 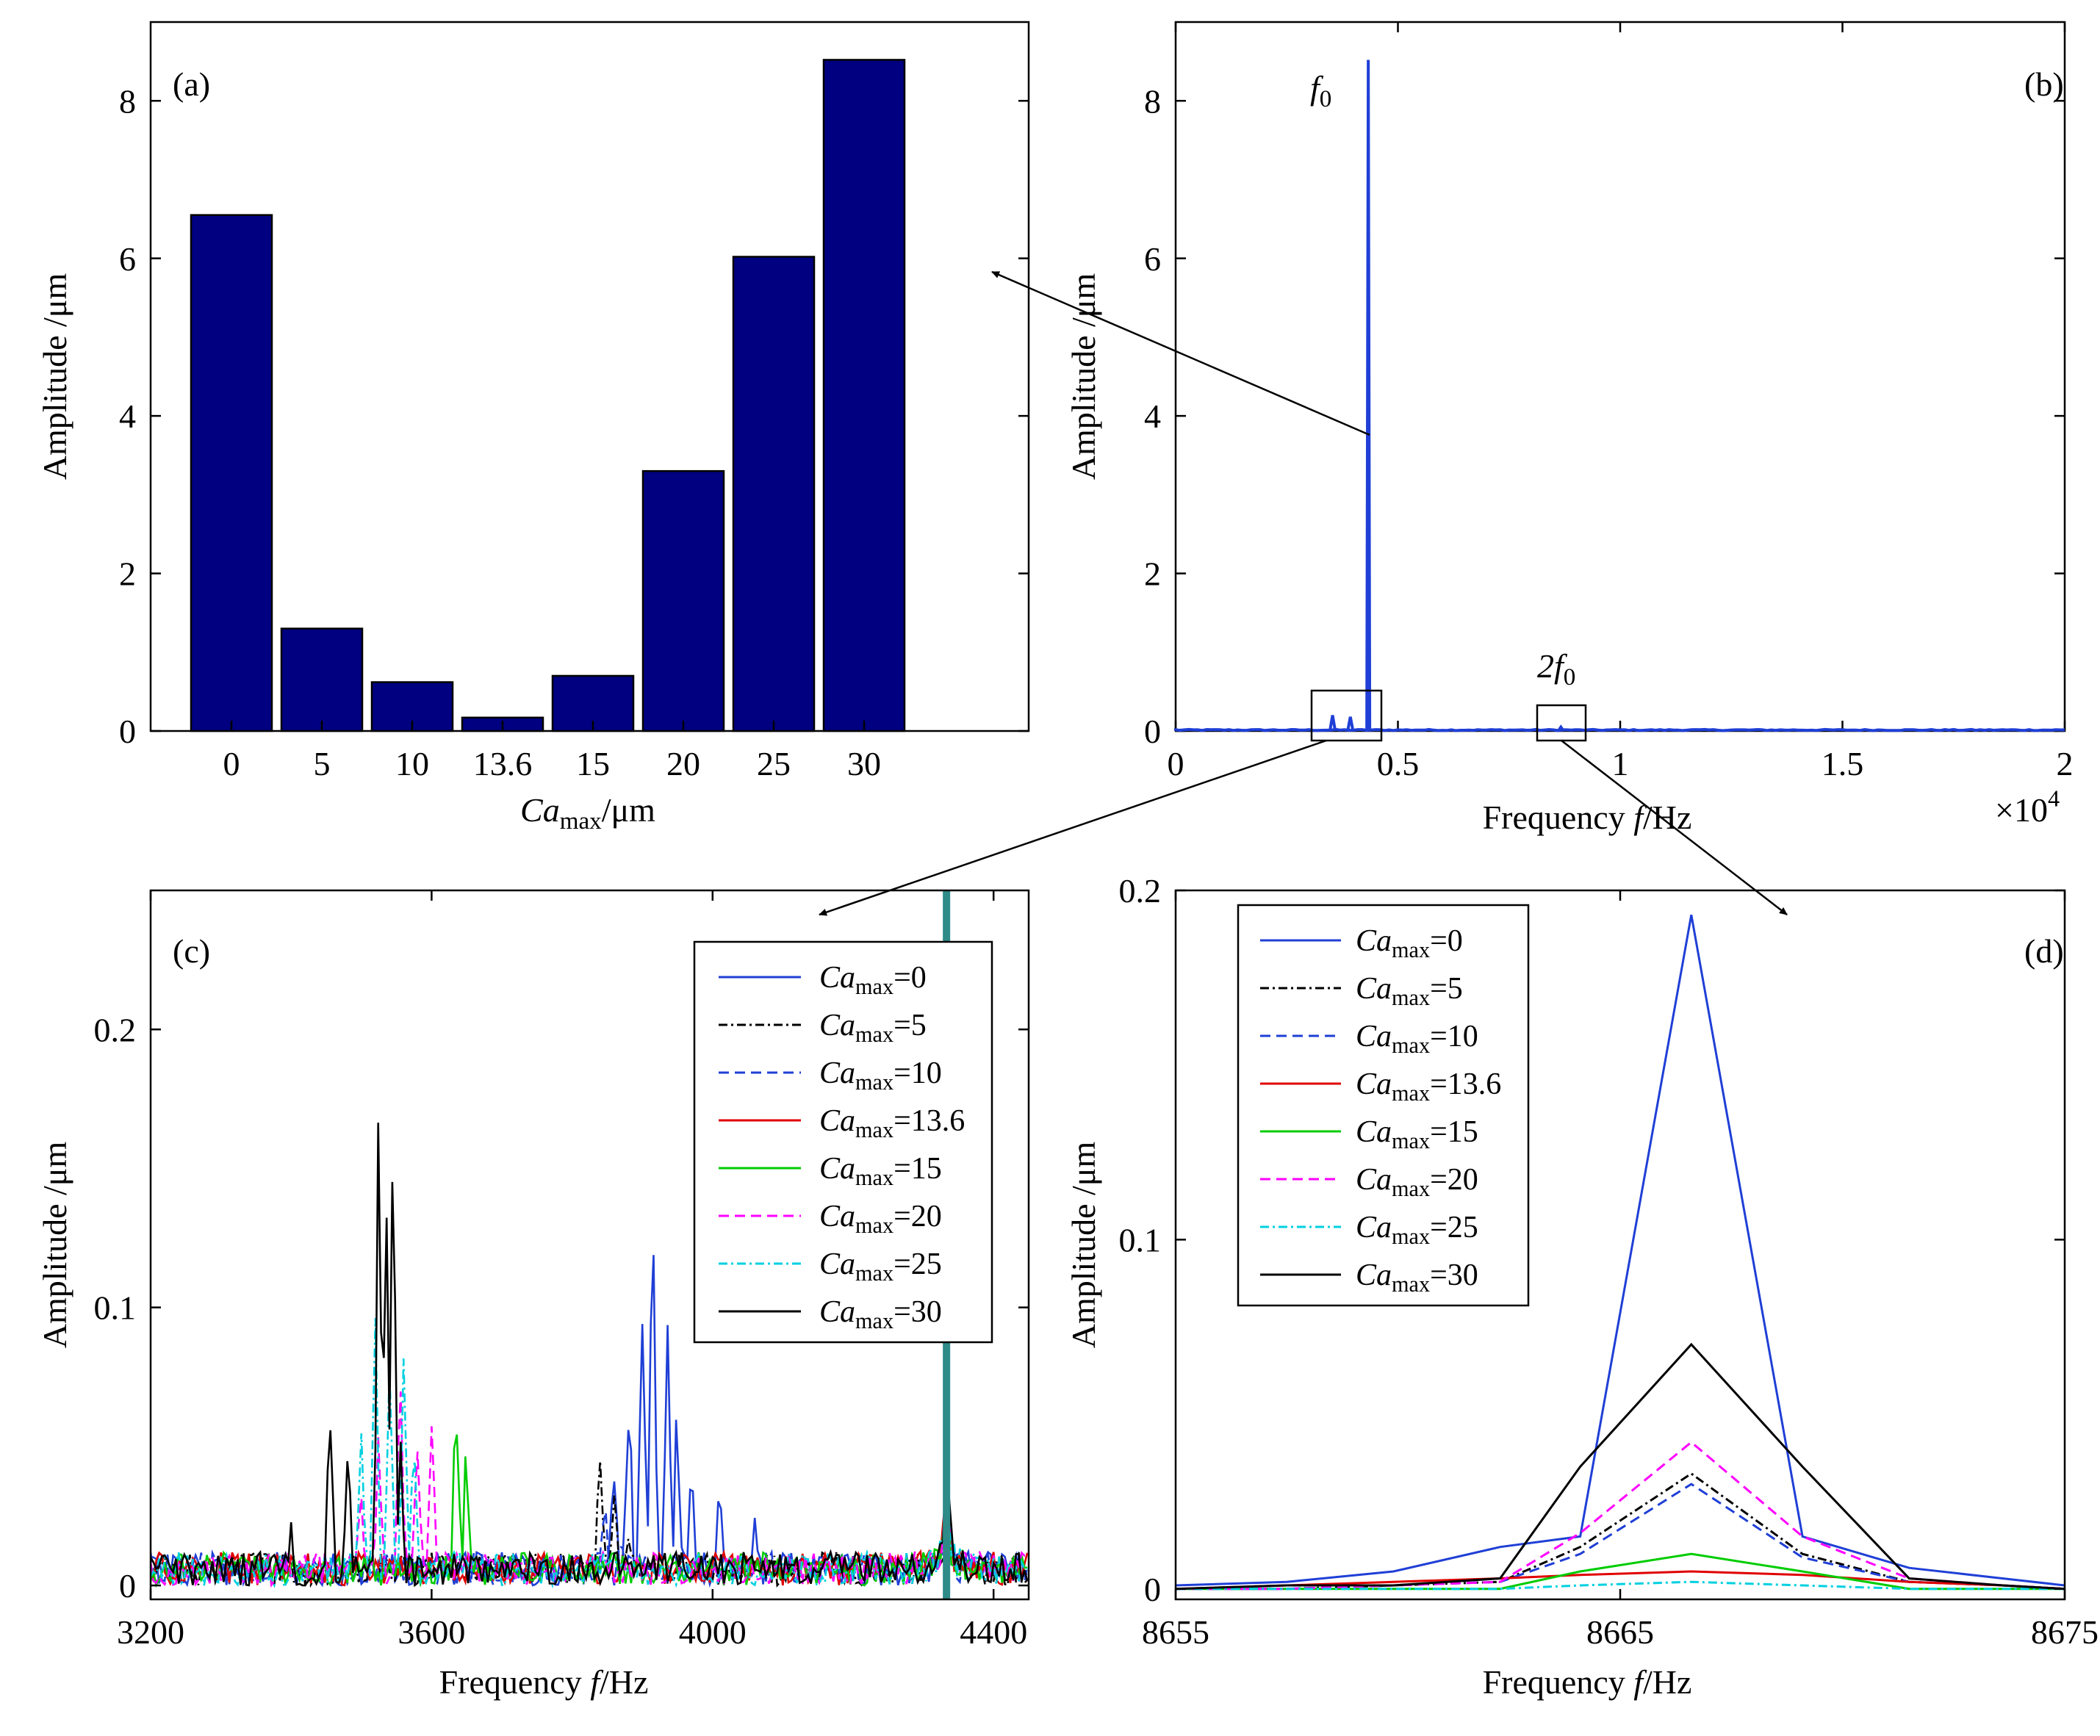 I want to click on x-tick-label: 10, so click(x=412, y=763).